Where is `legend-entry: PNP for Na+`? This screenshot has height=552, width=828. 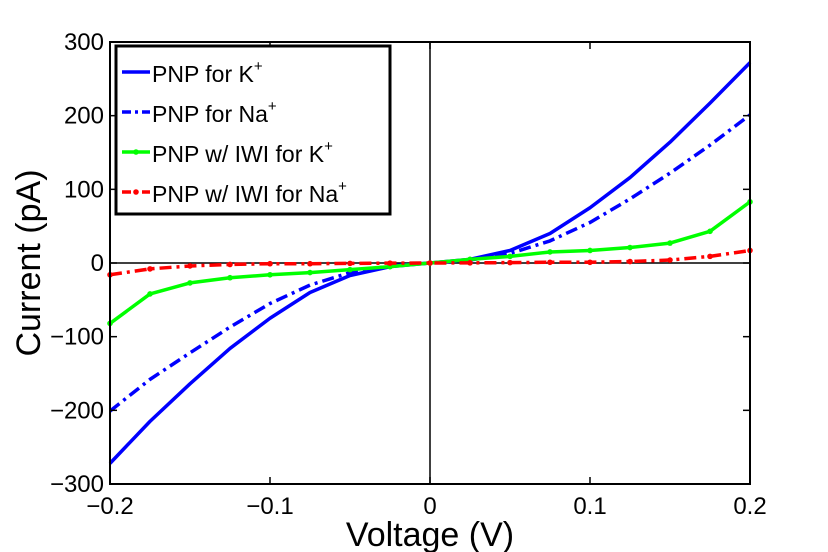
legend-entry: PNP for Na+ is located at coordinates (199, 112).